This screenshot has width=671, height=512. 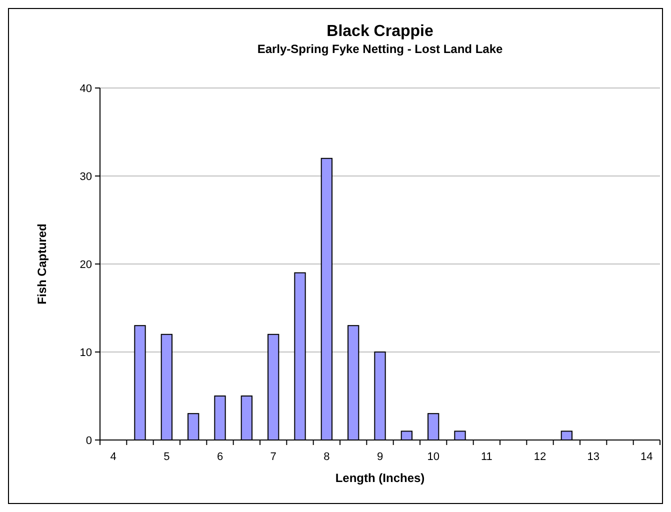 I want to click on x-tick-label: 7, so click(x=273, y=457).